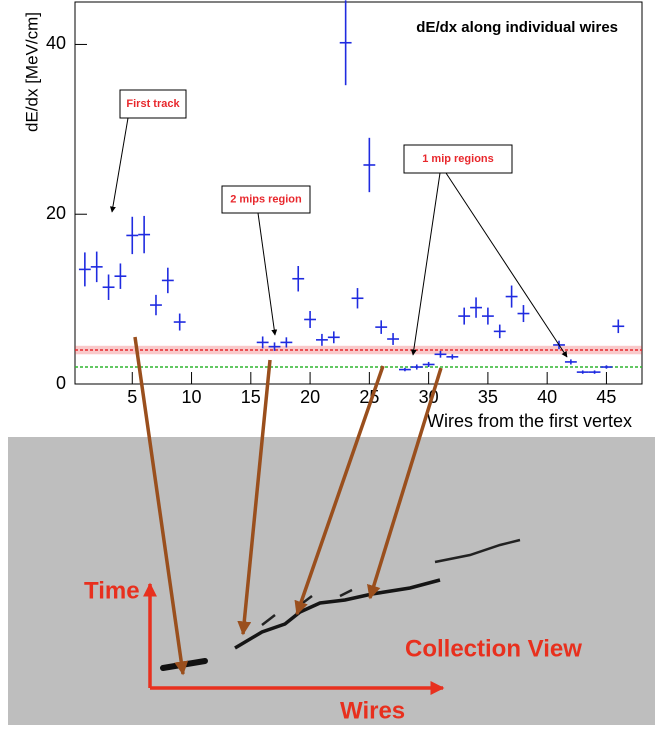 Image resolution: width=655 pixels, height=730 pixels. What do you see at coordinates (192, 397) in the screenshot?
I see `x-tick-label: 10` at bounding box center [192, 397].